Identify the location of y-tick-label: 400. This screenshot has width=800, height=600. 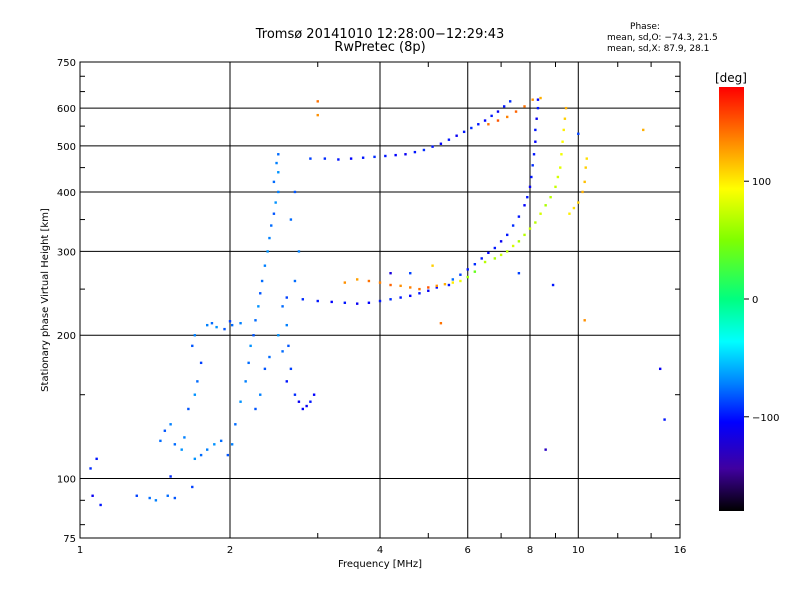
(66, 193).